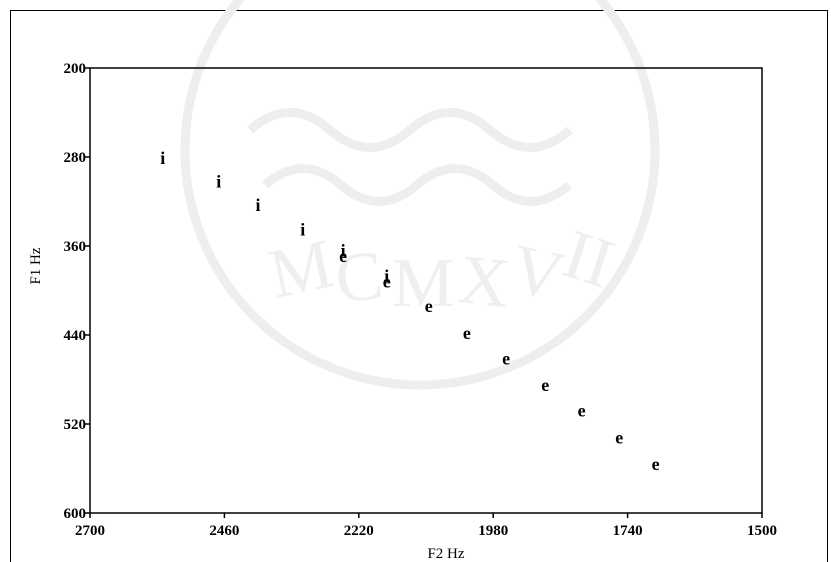  I want to click on svg-text: C, so click(359, 277).